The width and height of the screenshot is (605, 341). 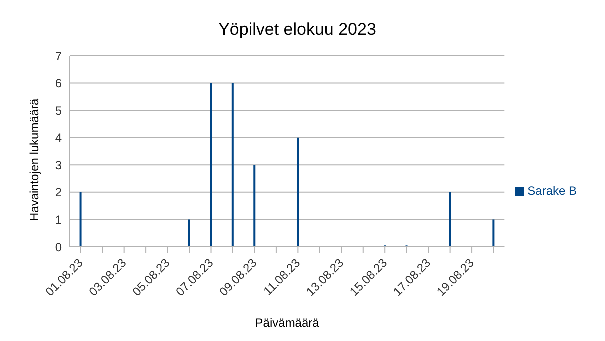 What do you see at coordinates (287, 323) in the screenshot?
I see `x-axis-title: Päivämäärä` at bounding box center [287, 323].